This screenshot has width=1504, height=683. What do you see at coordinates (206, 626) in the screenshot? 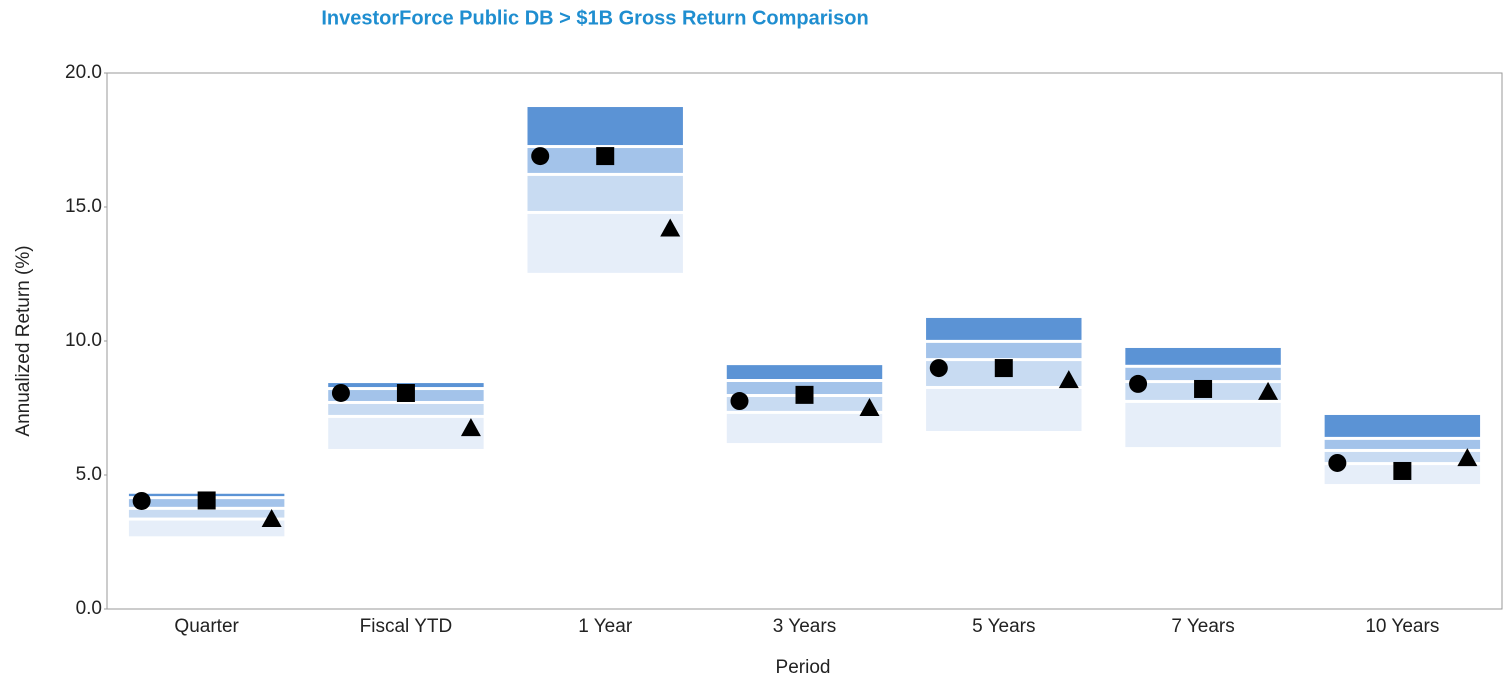
I see `x-tick-label: Quarter` at bounding box center [206, 626].